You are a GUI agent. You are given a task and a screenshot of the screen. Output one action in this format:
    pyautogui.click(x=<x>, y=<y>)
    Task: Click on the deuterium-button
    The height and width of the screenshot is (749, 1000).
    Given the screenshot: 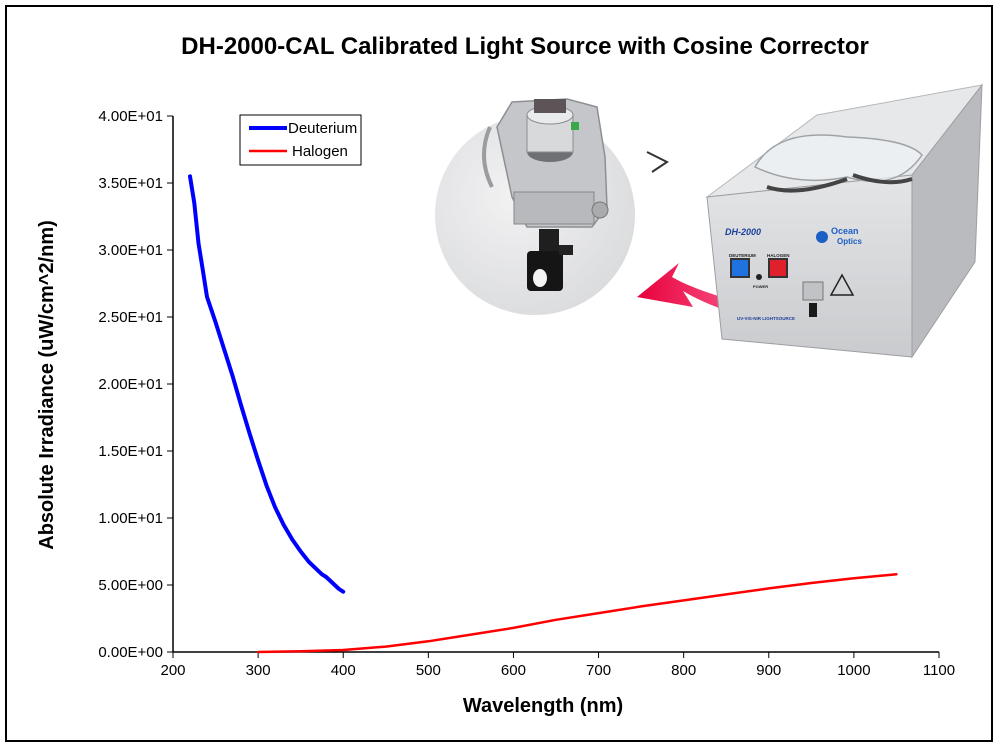 What is the action you would take?
    pyautogui.click(x=740, y=268)
    